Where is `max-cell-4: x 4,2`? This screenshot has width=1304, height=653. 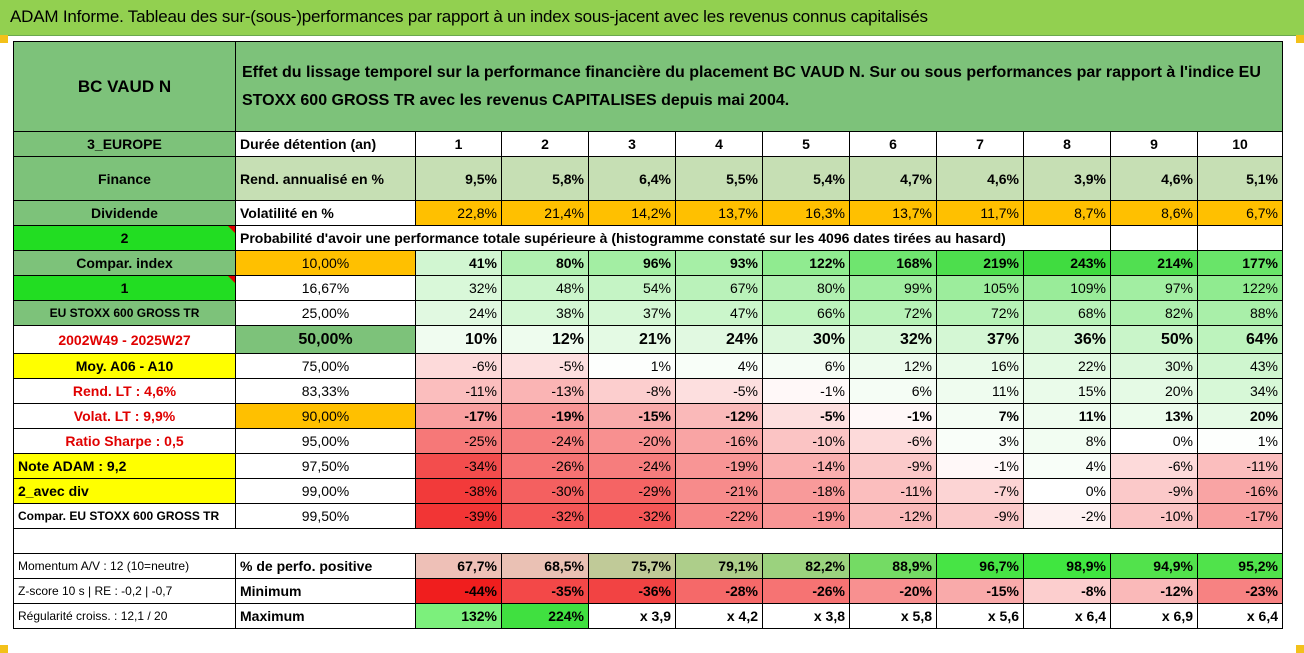
max-cell-4: x 4,2 is located at coordinates (719, 616).